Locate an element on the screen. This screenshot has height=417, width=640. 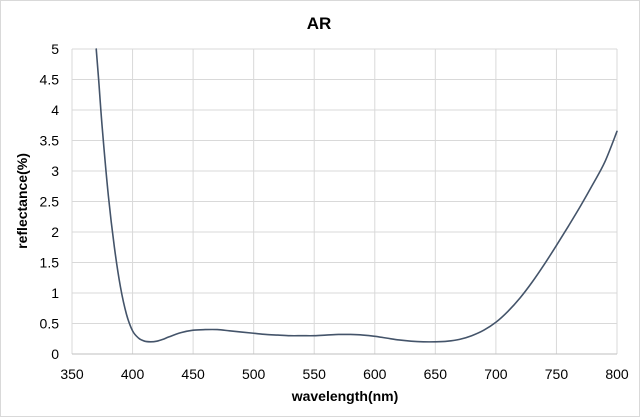
chart-title: AR is located at coordinates (319, 23).